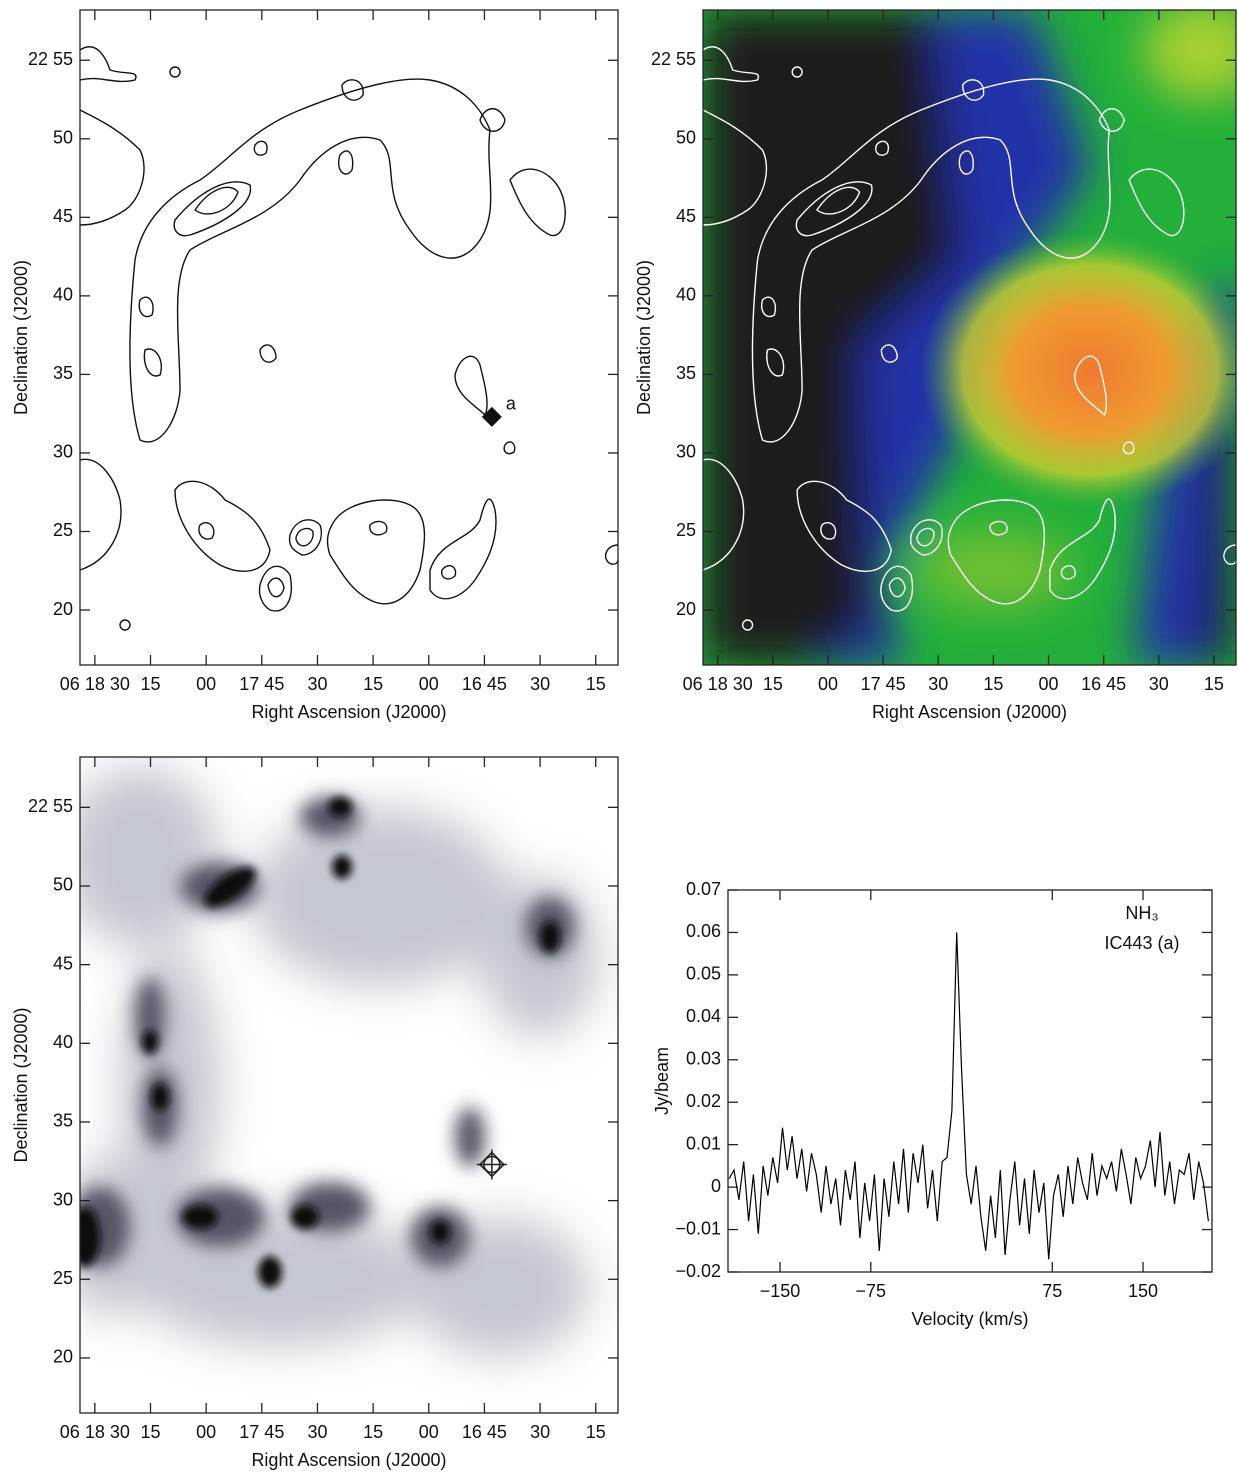 This screenshot has width=1238, height=1475. What do you see at coordinates (1143, 1291) in the screenshot?
I see `x-tick-label: 150` at bounding box center [1143, 1291].